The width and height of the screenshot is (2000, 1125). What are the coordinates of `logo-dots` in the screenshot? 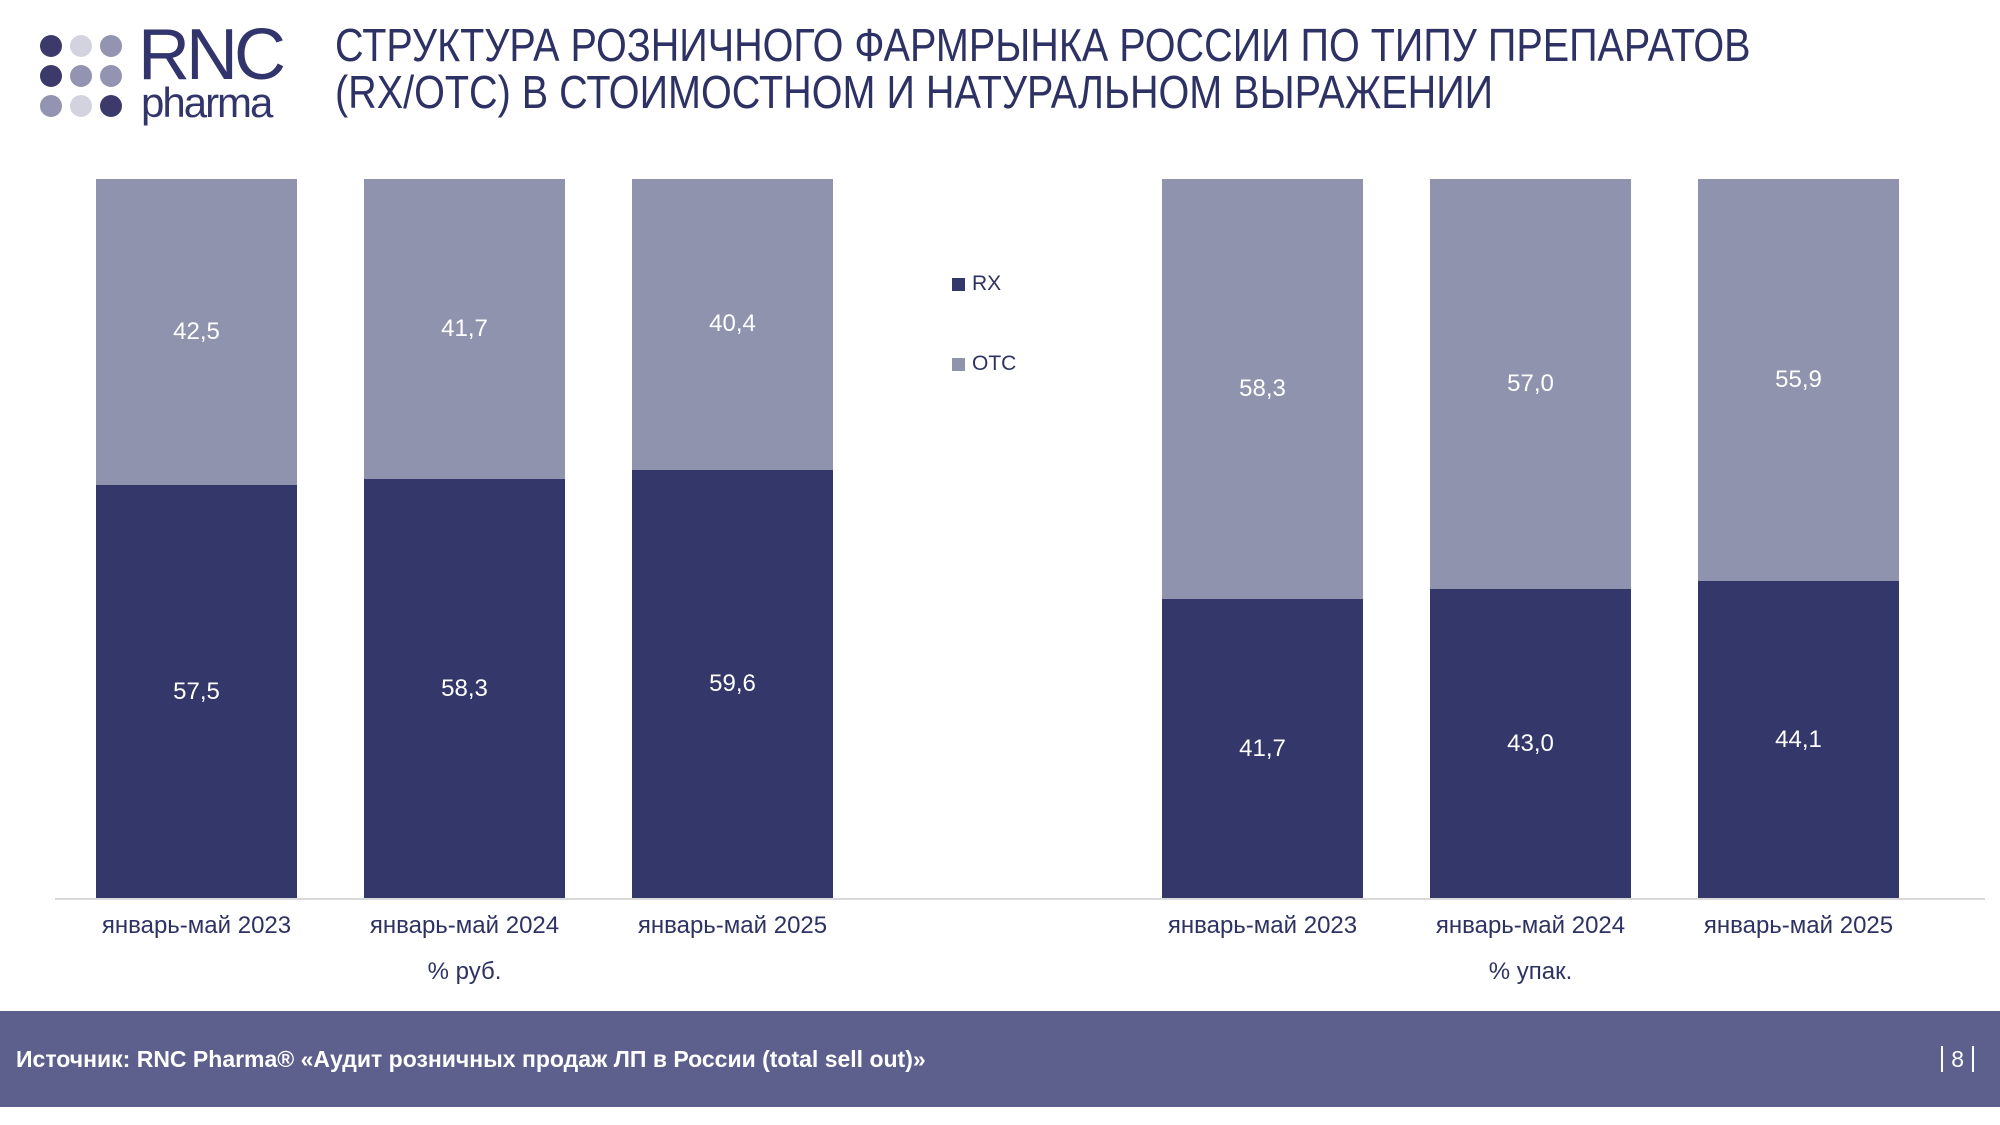 It's located at (81, 77).